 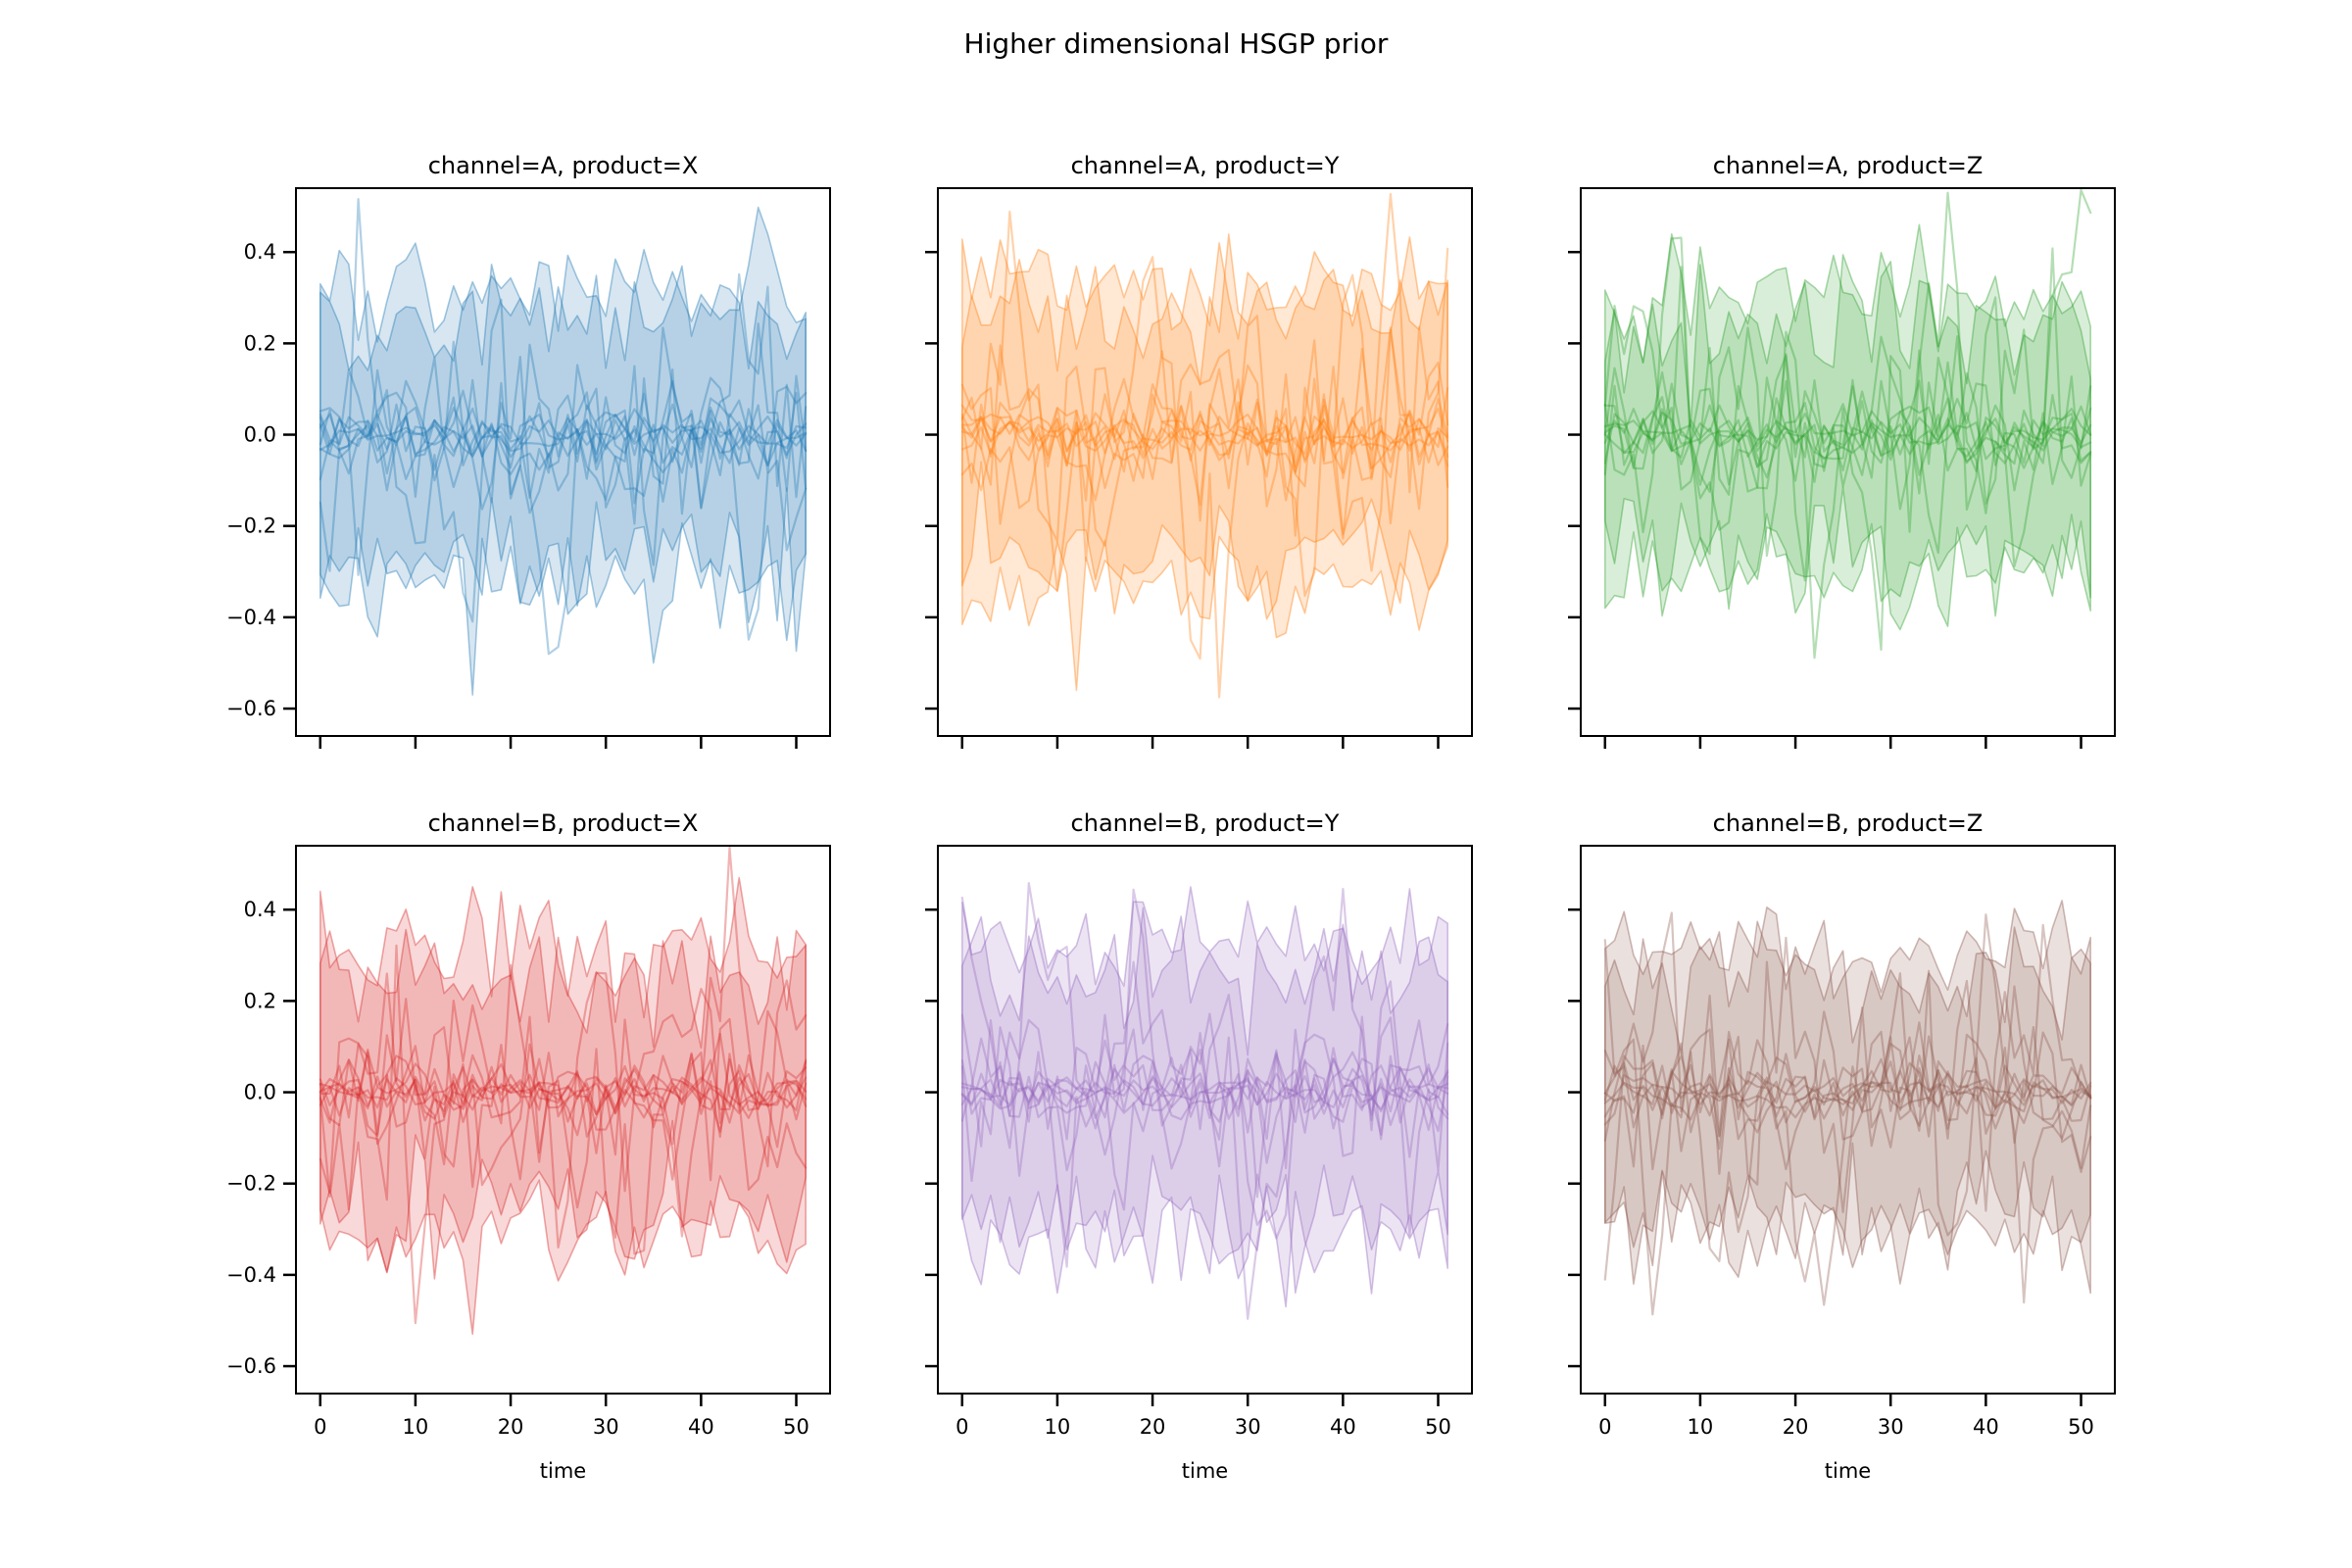 I want to click on y-tick-label: 0.4, so click(x=260, y=252).